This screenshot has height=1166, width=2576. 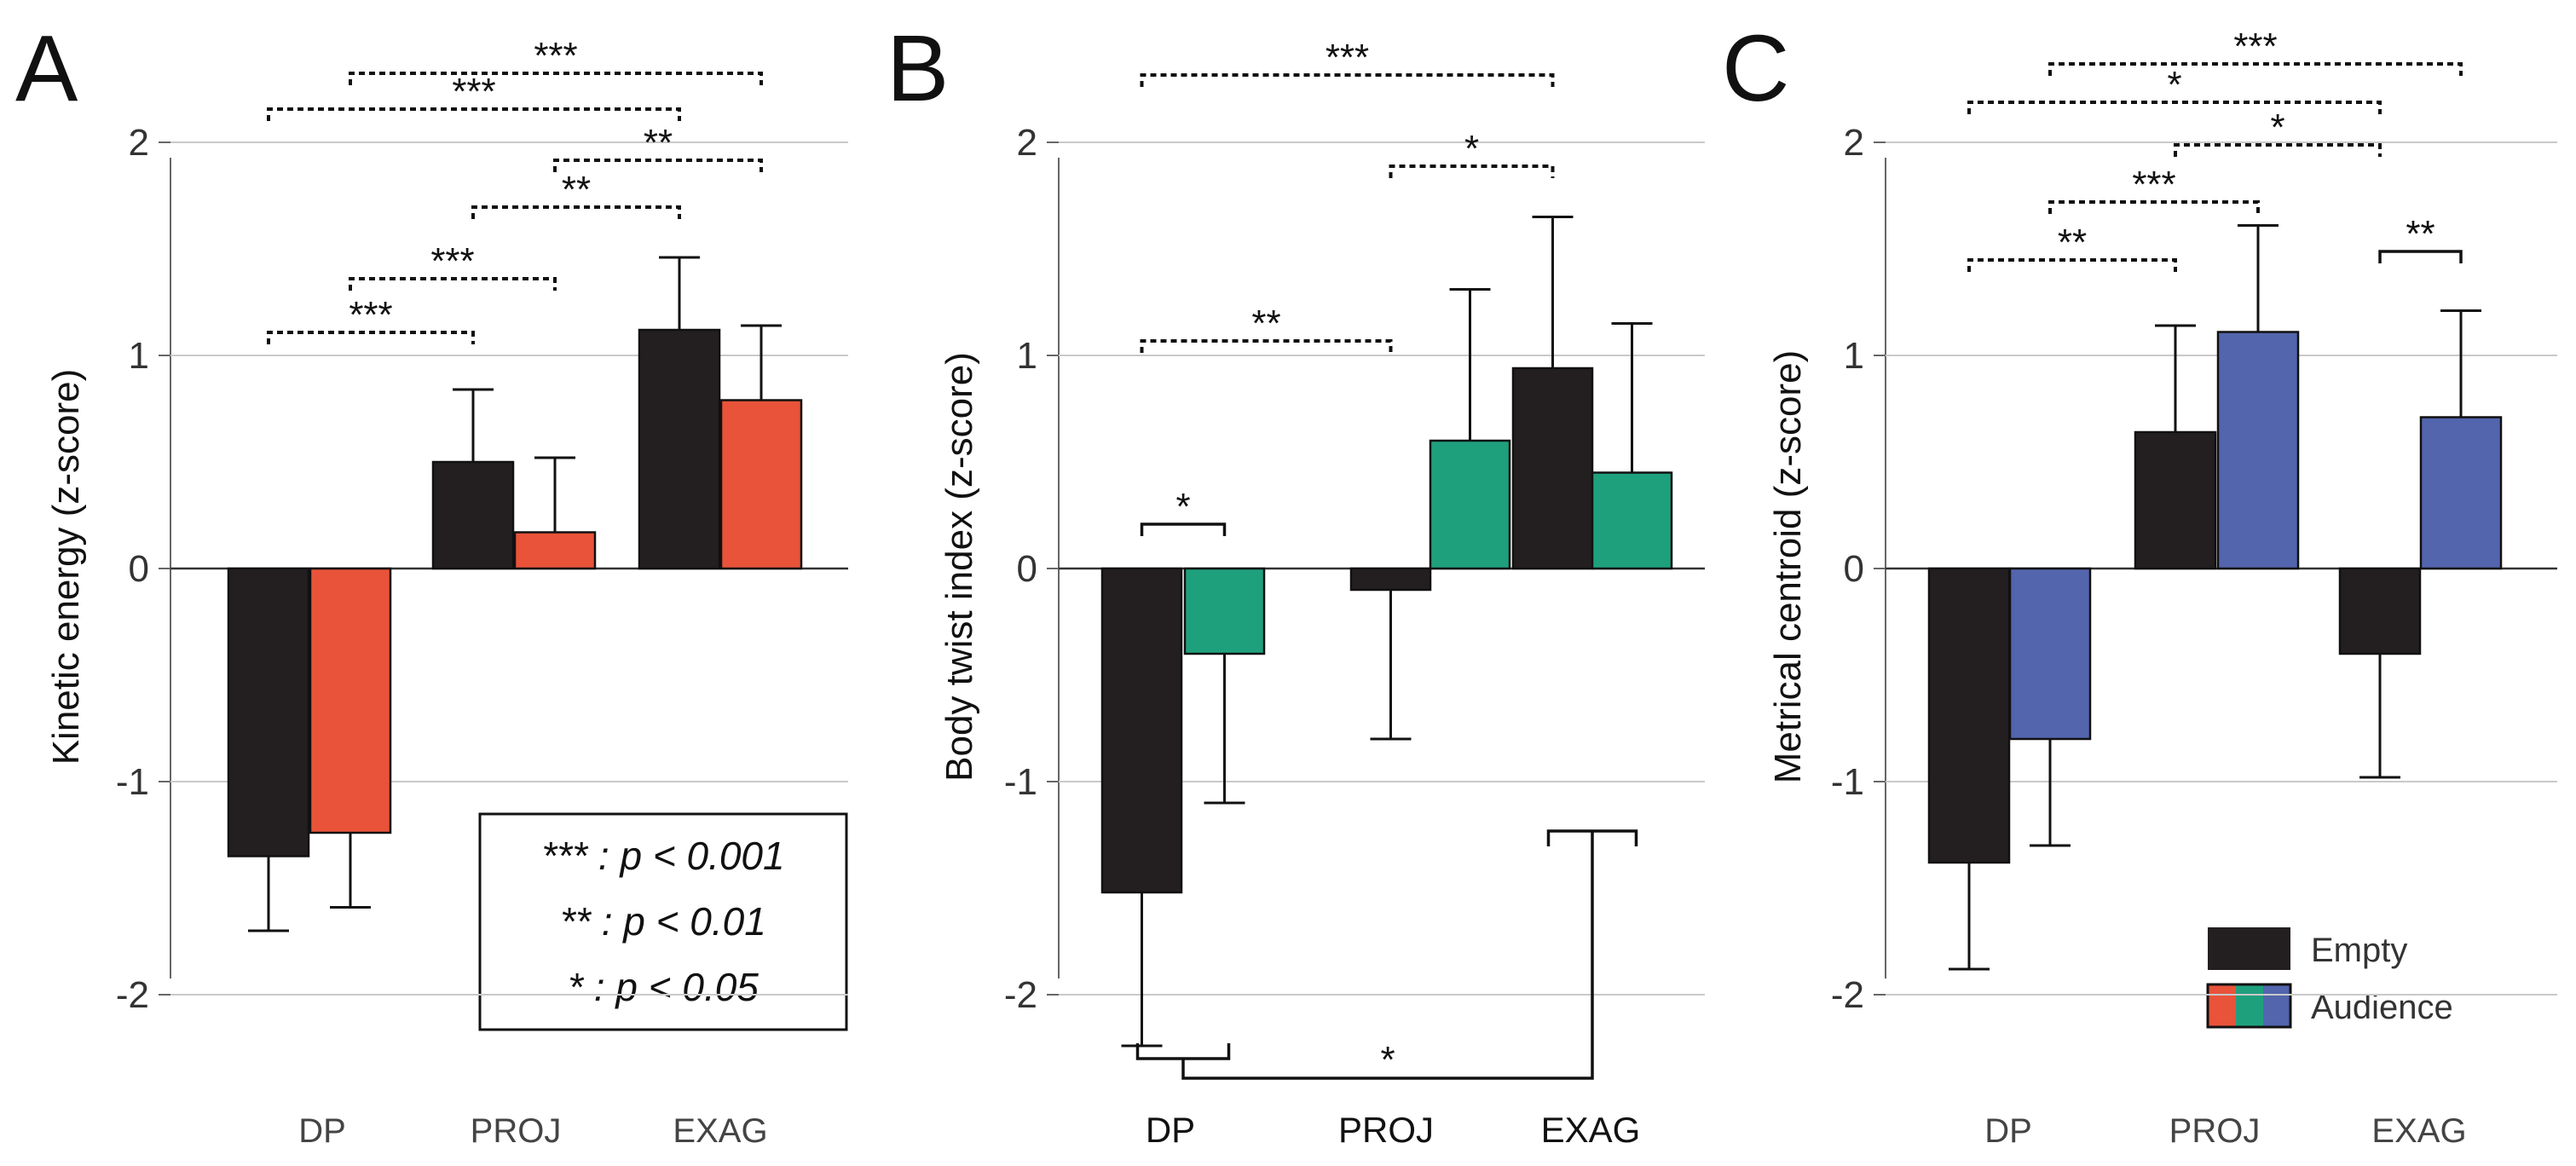 I want to click on panel-a-bar-audience-proj, so click(x=555, y=550).